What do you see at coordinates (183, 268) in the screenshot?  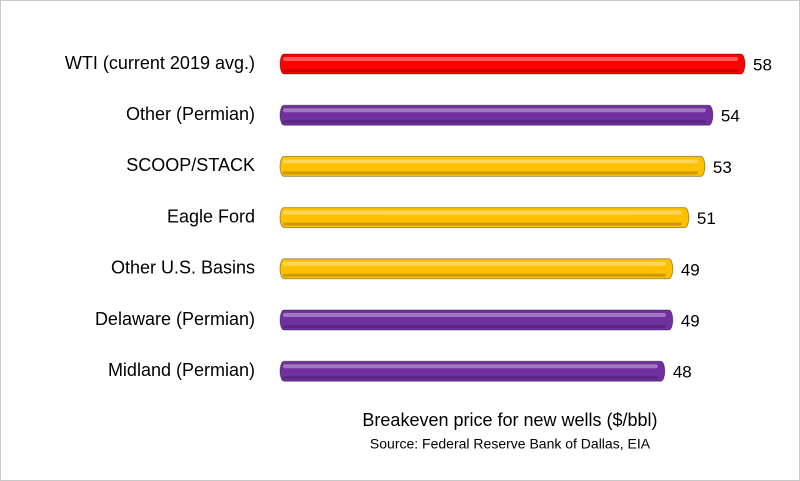 I see `category-label: Other U.S. Basins` at bounding box center [183, 268].